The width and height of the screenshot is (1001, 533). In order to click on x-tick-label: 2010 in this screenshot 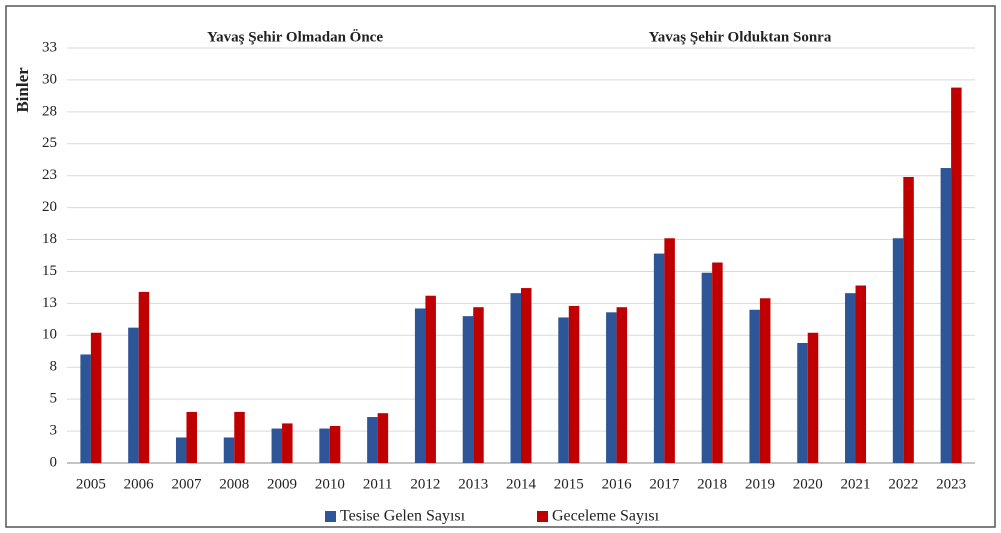, I will do `click(330, 484)`.